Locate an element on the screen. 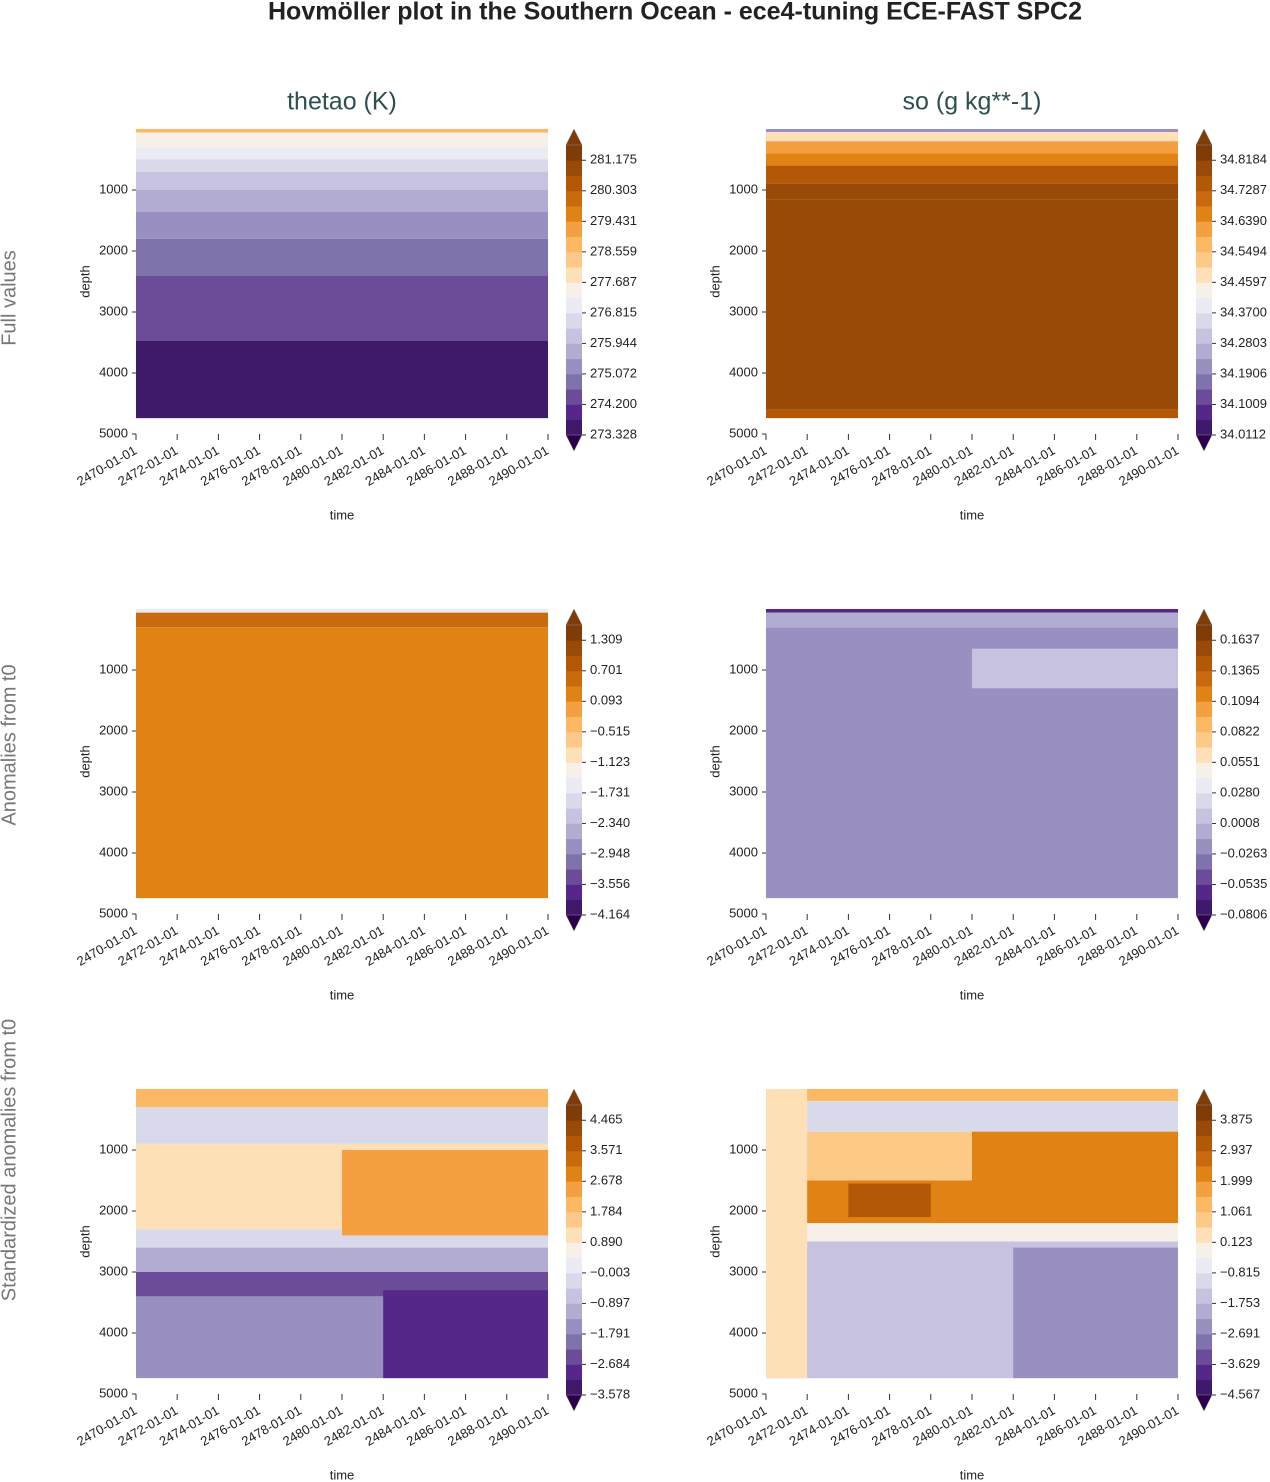 This screenshot has height=1482, width=1270. colorbar-tick-label: −0.0535 is located at coordinates (1243, 883).